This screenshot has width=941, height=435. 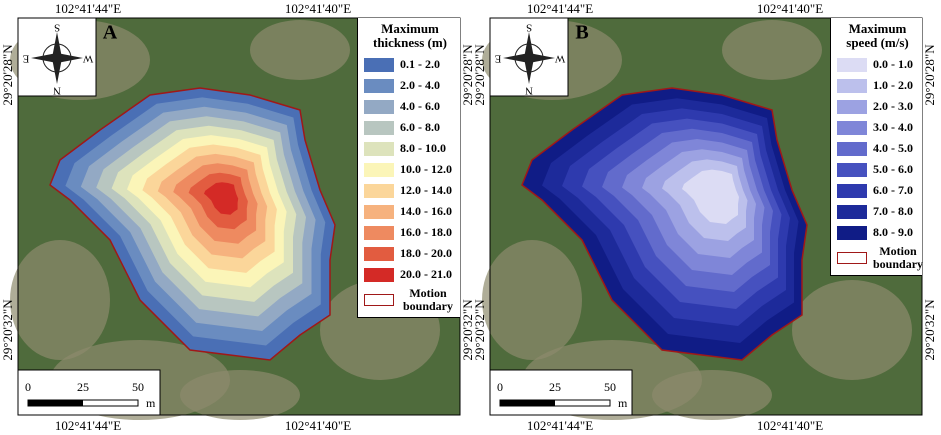 I want to click on legend-label: 18.0 - 20.0, so click(x=426, y=253).